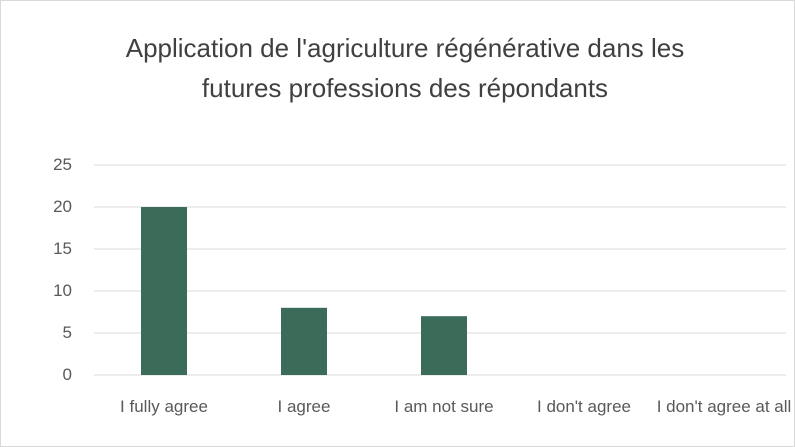 The height and width of the screenshot is (447, 795). Describe the element at coordinates (62, 248) in the screenshot. I see `y-tick-label: 15` at that location.